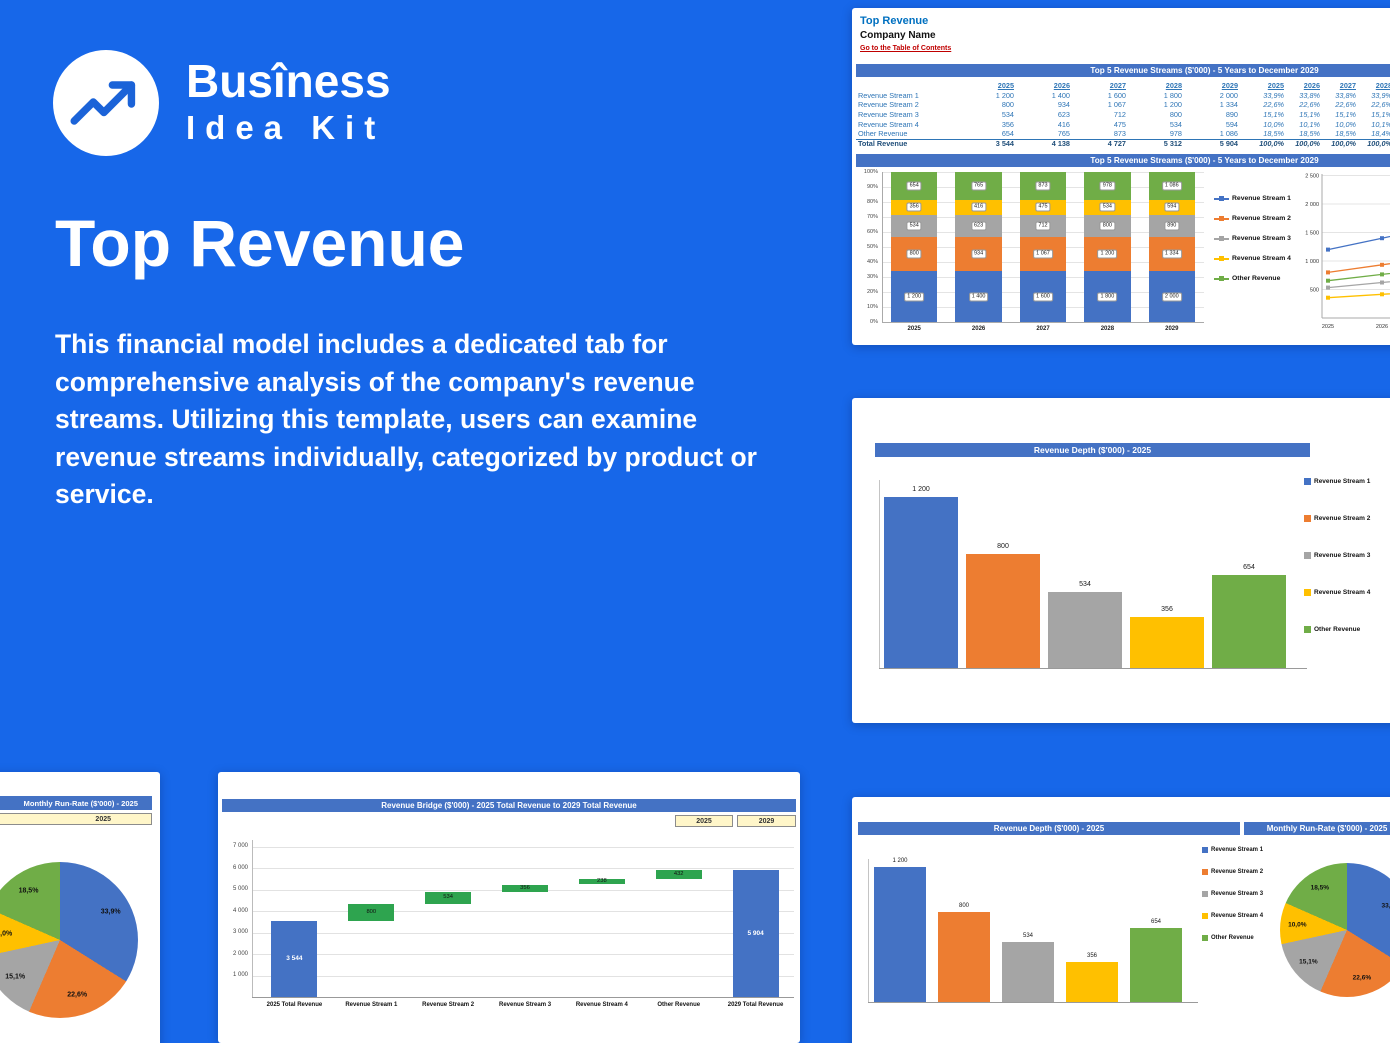  What do you see at coordinates (1312, 205) in the screenshot?
I see `svg-text: 2 000` at bounding box center [1312, 205].